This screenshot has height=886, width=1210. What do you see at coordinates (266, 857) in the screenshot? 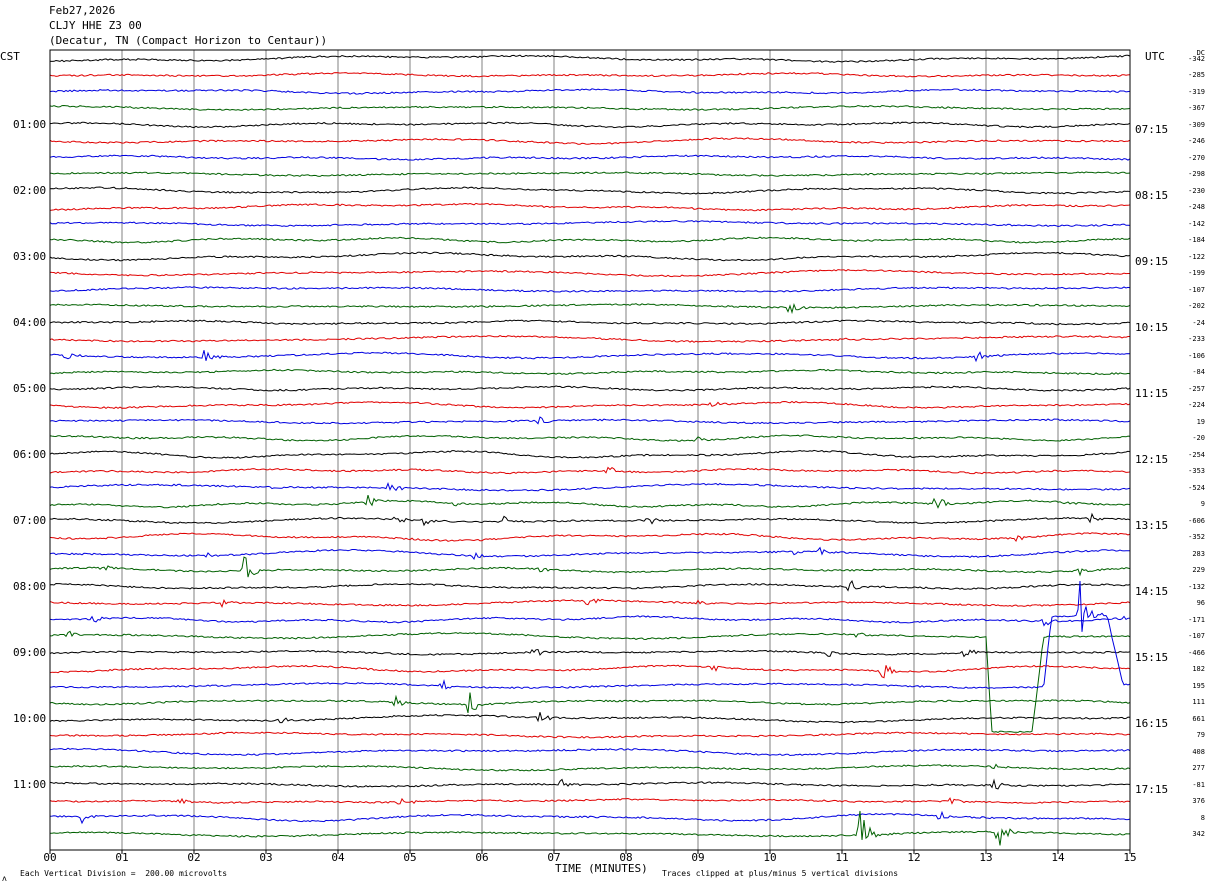
I see `x-tick-label: 03` at bounding box center [266, 857].